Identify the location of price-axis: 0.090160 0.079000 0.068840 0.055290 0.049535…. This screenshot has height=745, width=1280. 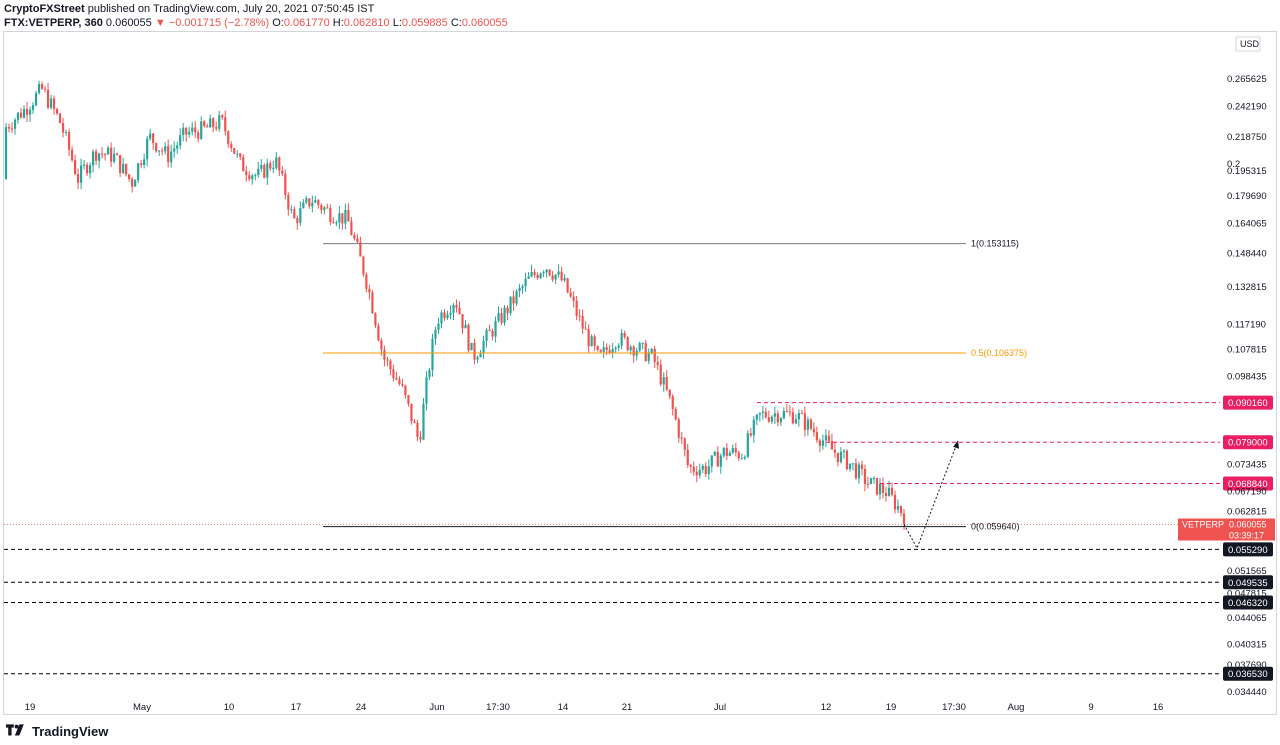
(1226, 367).